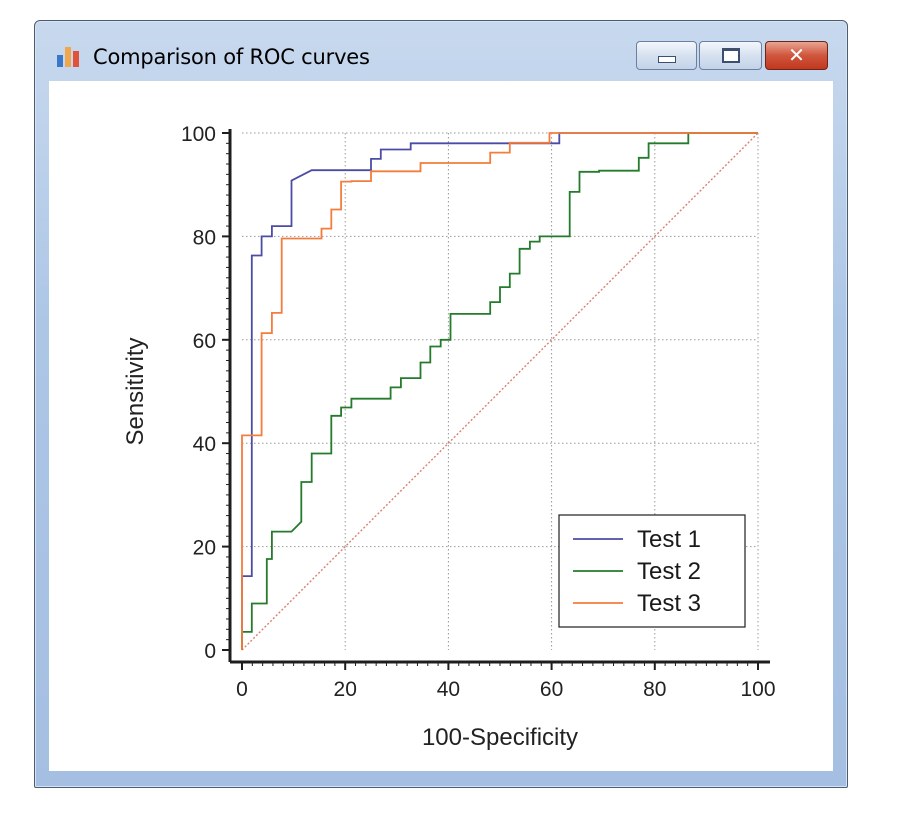  Describe the element at coordinates (198, 134) in the screenshot. I see `y-tick-label: 100` at that location.